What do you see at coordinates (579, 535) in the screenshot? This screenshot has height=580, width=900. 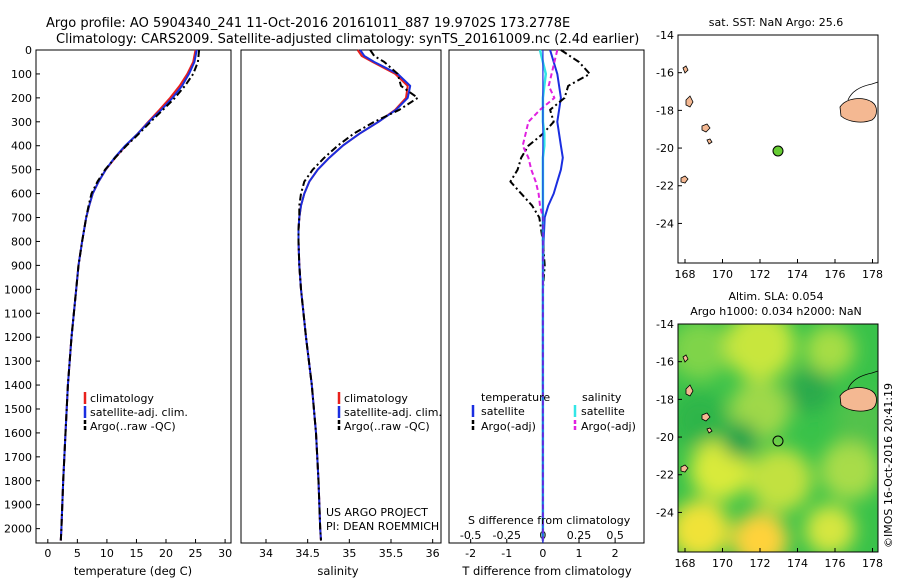 I see `s-diff-tick-label: 0.25` at bounding box center [579, 535].